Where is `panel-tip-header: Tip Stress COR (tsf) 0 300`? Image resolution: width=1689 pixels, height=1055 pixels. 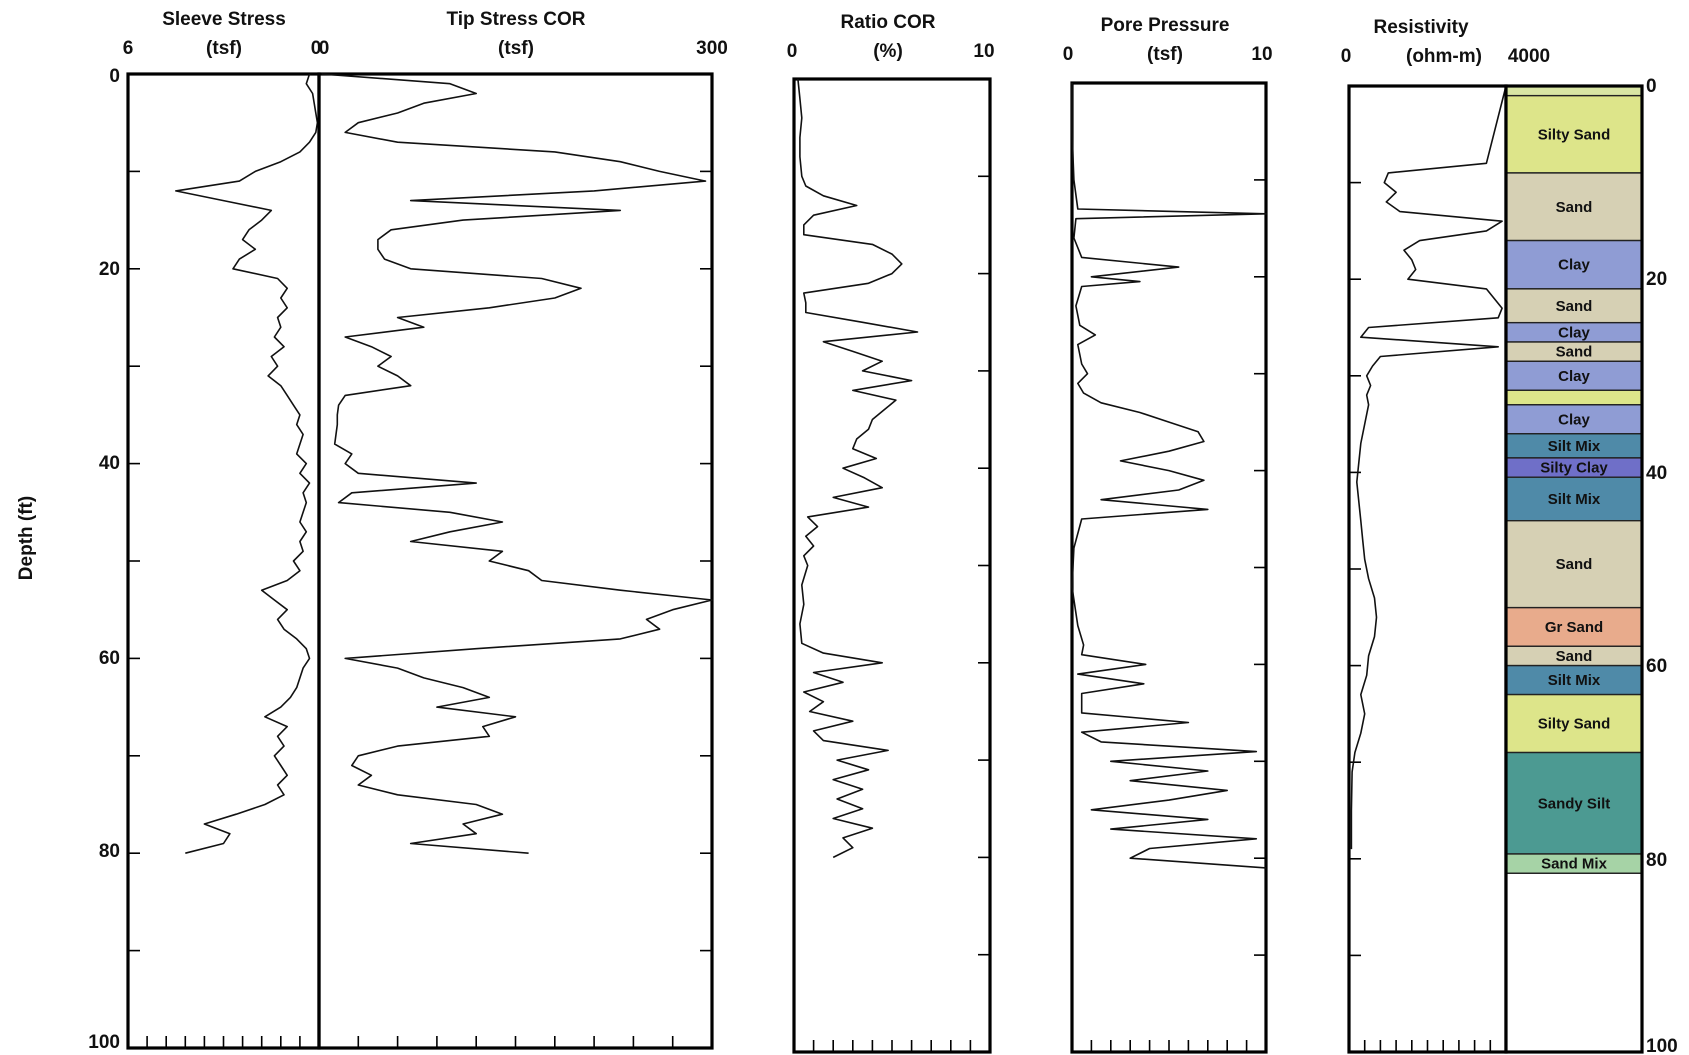 panel-tip-header: Tip Stress COR (tsf) 0 300 is located at coordinates (523, 34).